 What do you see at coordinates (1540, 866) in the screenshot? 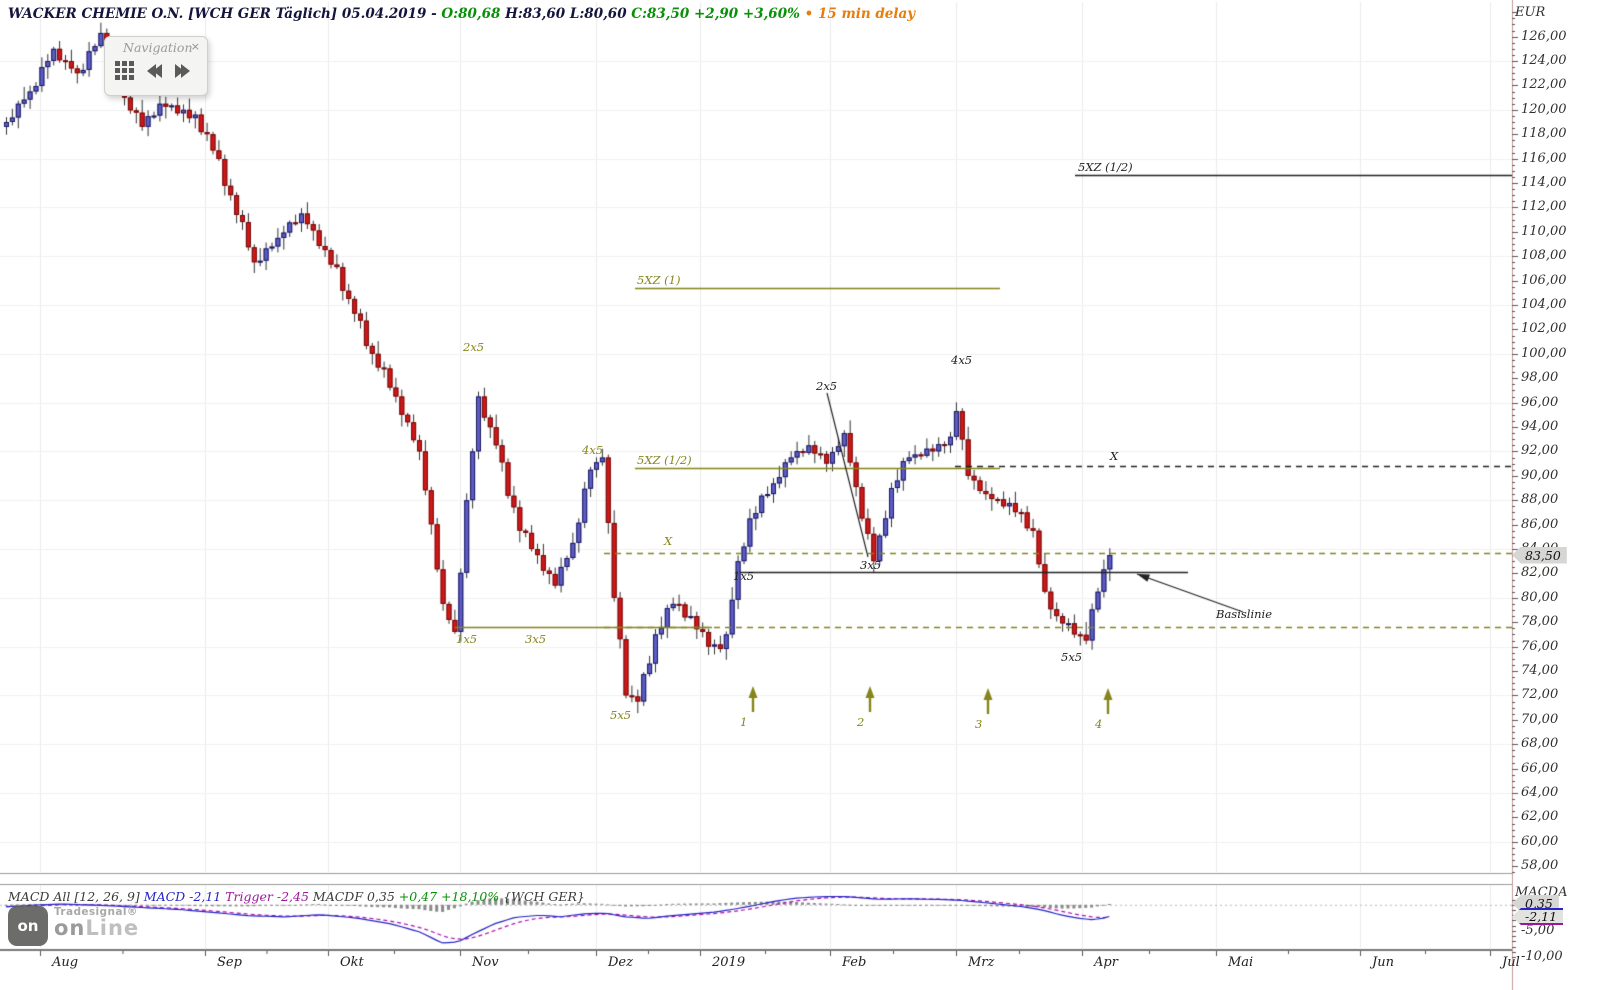
I see `price-axis-label: 58,00` at bounding box center [1540, 866].